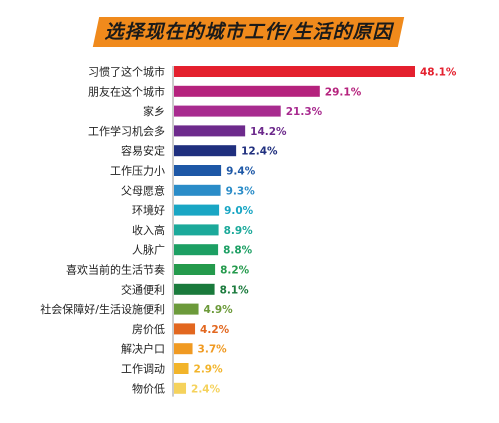 The width and height of the screenshot is (499, 423). What do you see at coordinates (143, 151) in the screenshot?
I see `category-label: 容易安定` at bounding box center [143, 151].